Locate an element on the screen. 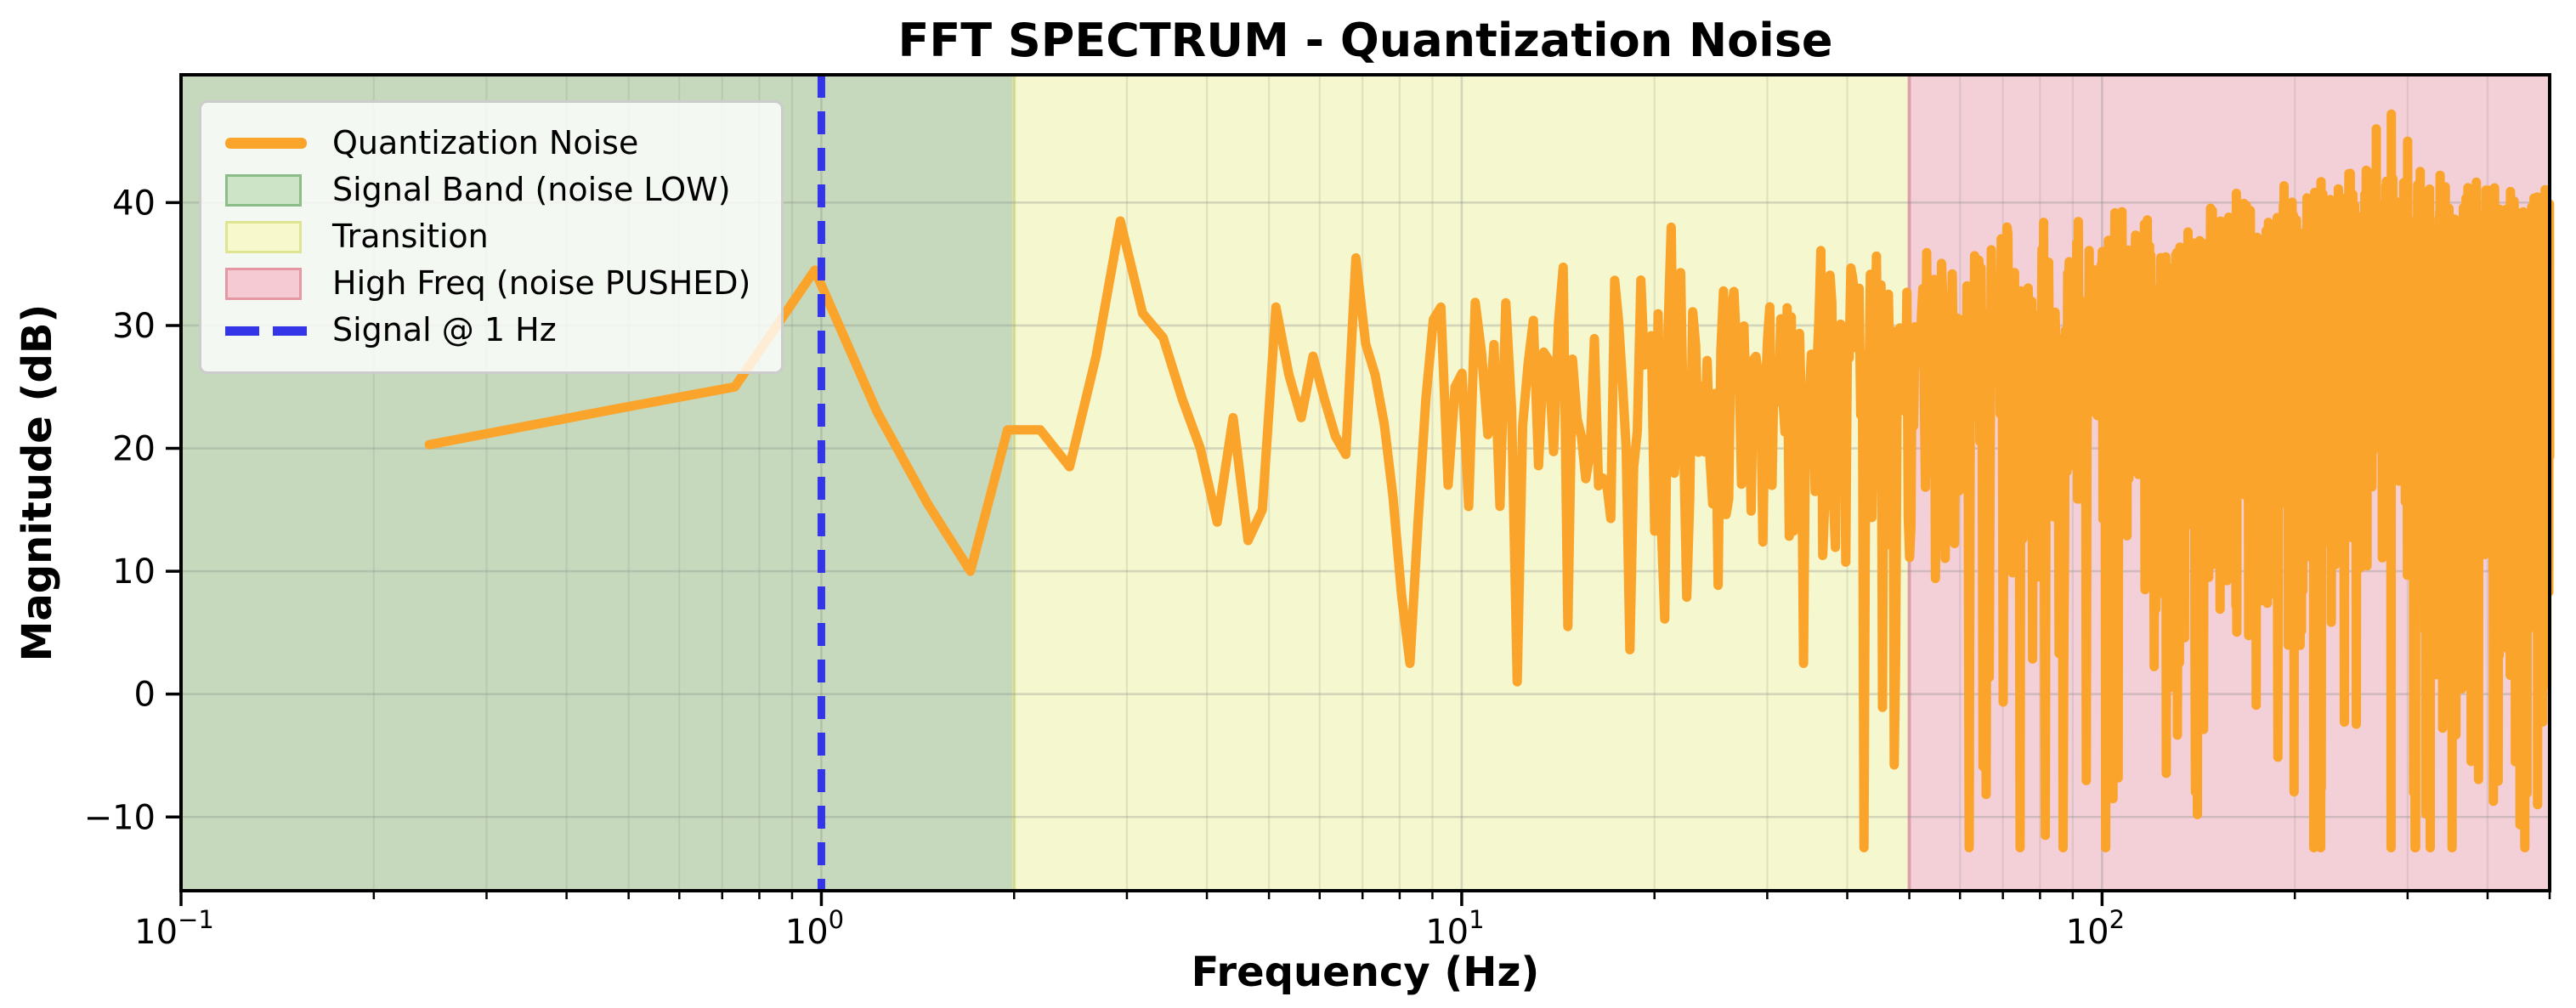  x-tick-label: 10⁰ is located at coordinates (814, 929).